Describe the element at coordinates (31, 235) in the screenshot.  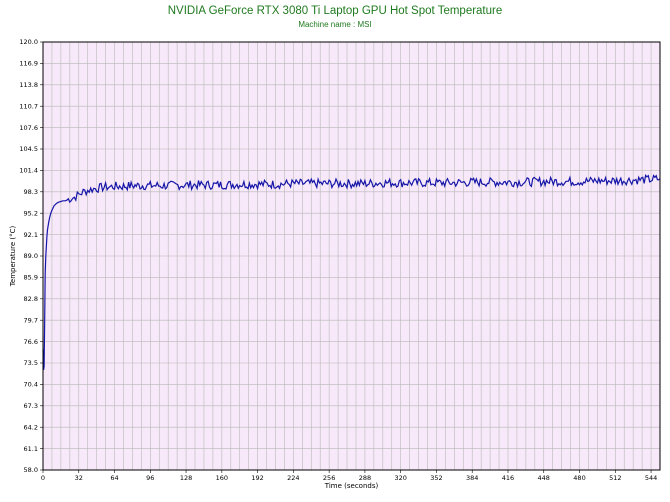
I see `y-tick-label: 92.1` at that location.